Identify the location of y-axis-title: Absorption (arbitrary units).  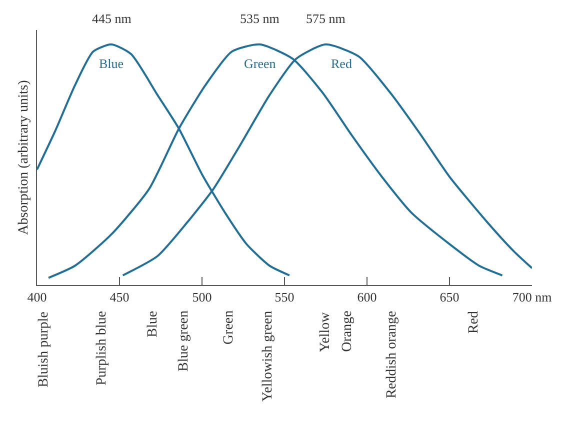
(24, 157).